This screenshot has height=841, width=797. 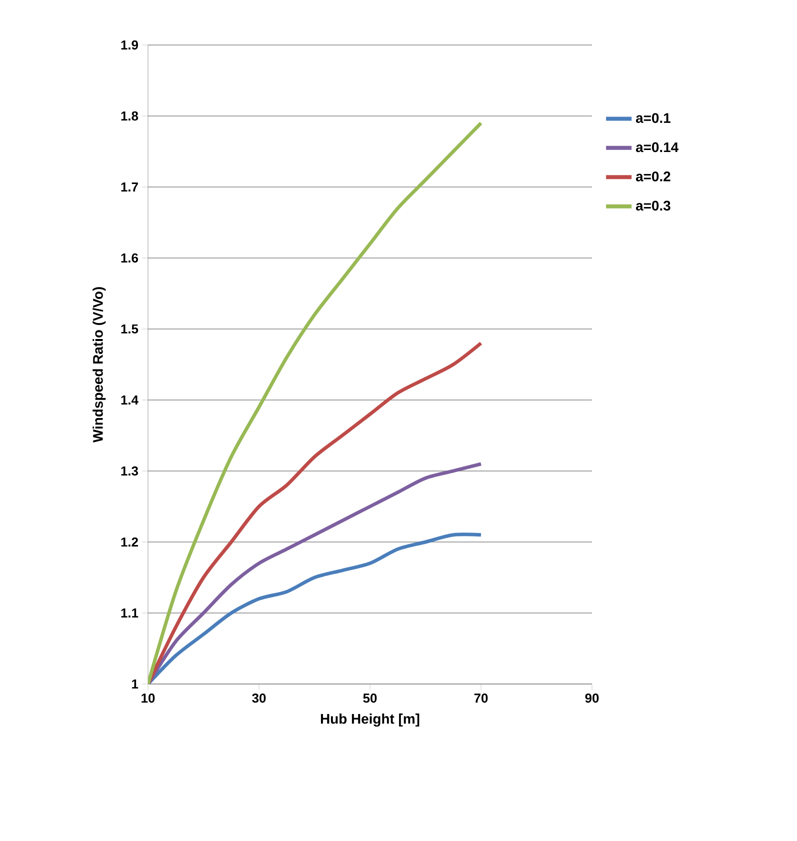 I want to click on x-tick-label: 90, so click(x=592, y=698).